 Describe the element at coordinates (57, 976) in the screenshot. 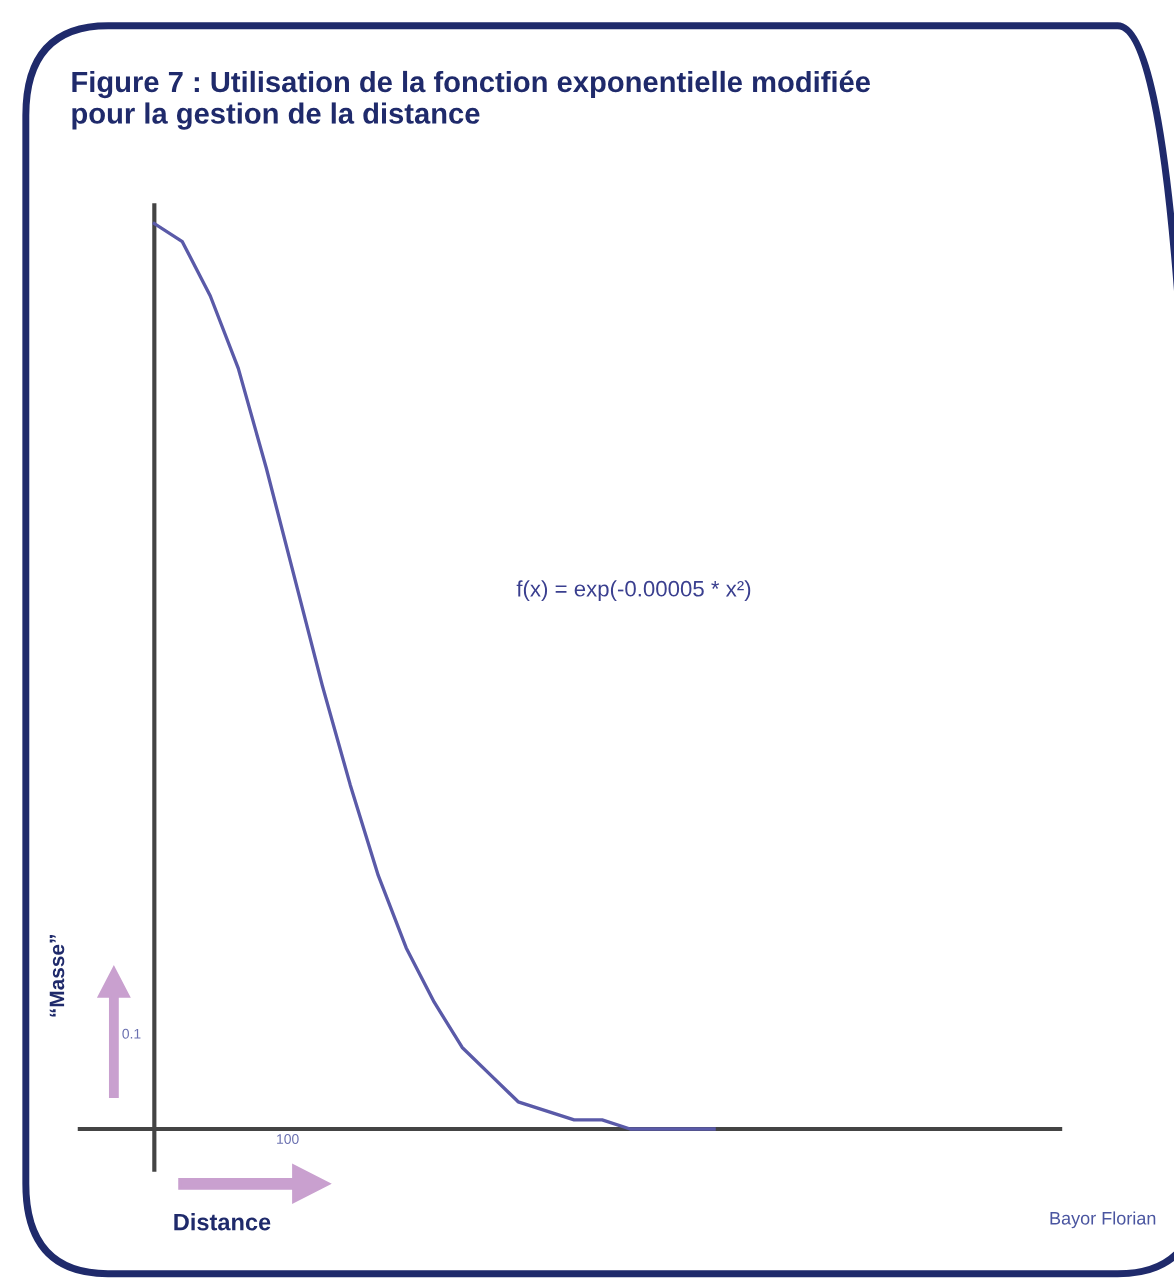

I see `y-axis-title: “Masse”` at that location.